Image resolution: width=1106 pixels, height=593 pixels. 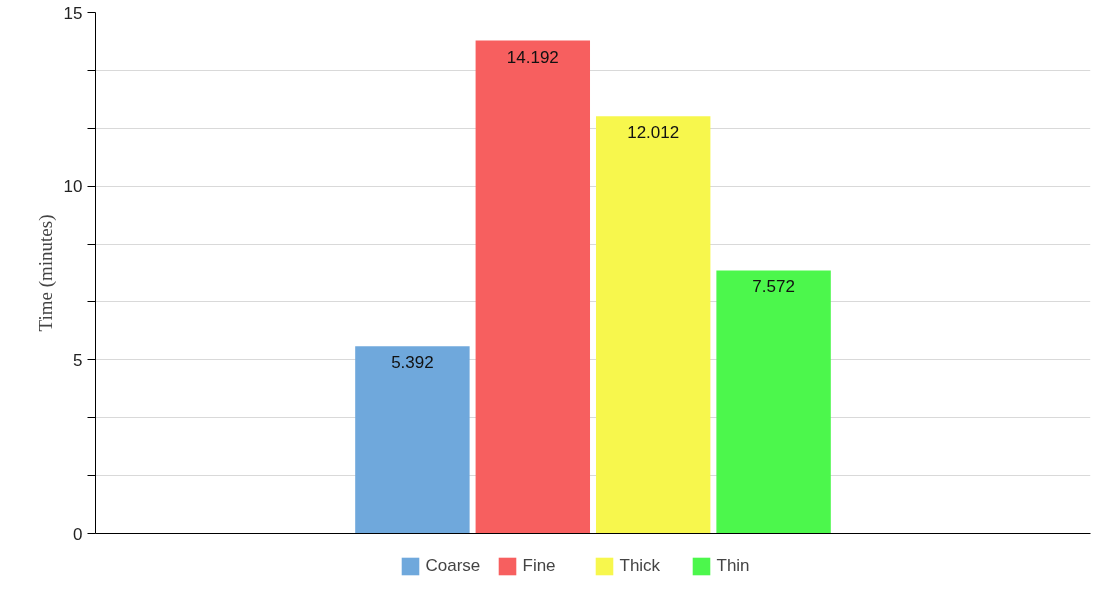 I want to click on y-axis-title: Time (minutes), so click(x=45, y=273).